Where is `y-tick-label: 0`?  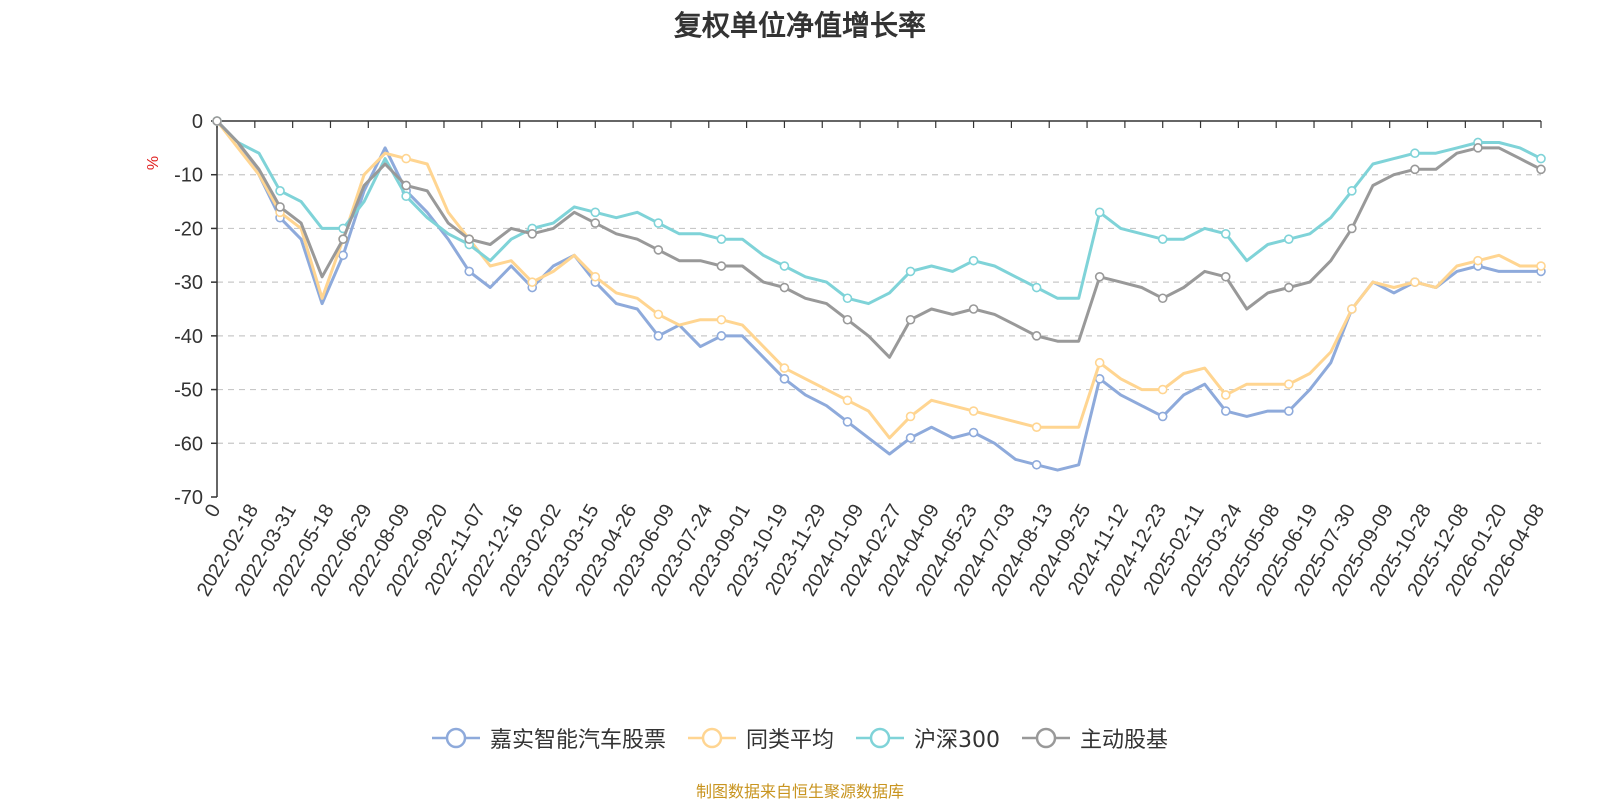 y-tick-label: 0 is located at coordinates (197, 122).